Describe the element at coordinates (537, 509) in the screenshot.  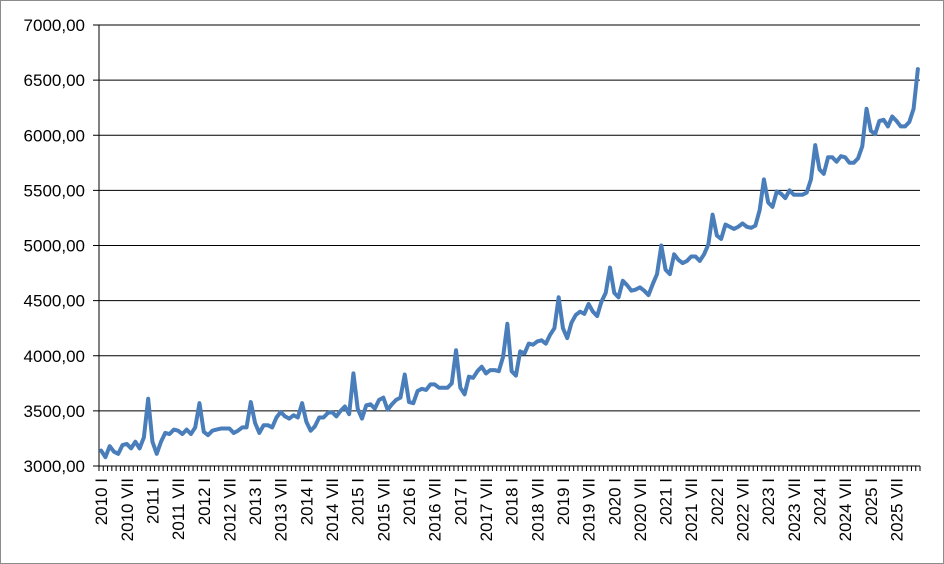
I see `x-tick-label: 2018 VII` at that location.